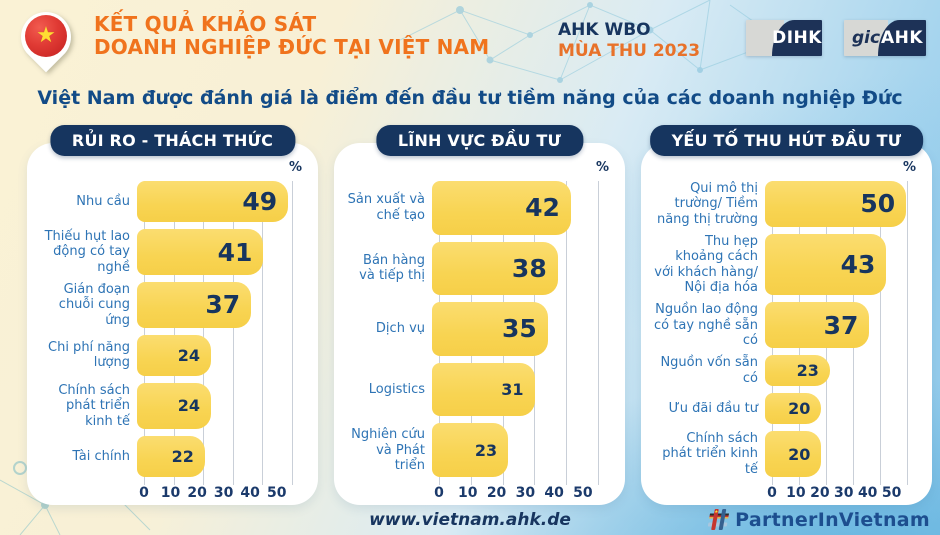  What do you see at coordinates (172, 140) in the screenshot?
I see `section-header-risks: RỦI RO - THÁCH THỨC` at bounding box center [172, 140].